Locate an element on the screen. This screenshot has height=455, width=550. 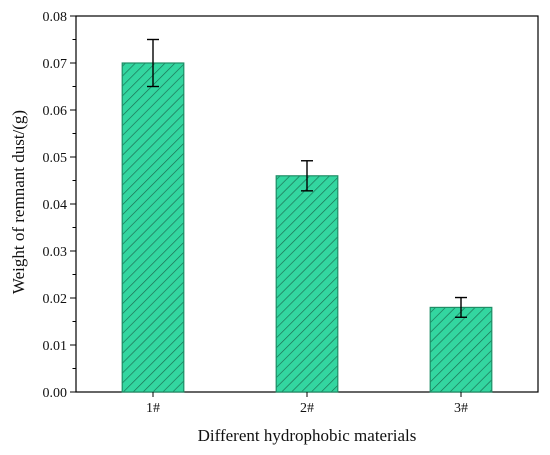
y-tick-label: 0.01 is located at coordinates (55, 346).